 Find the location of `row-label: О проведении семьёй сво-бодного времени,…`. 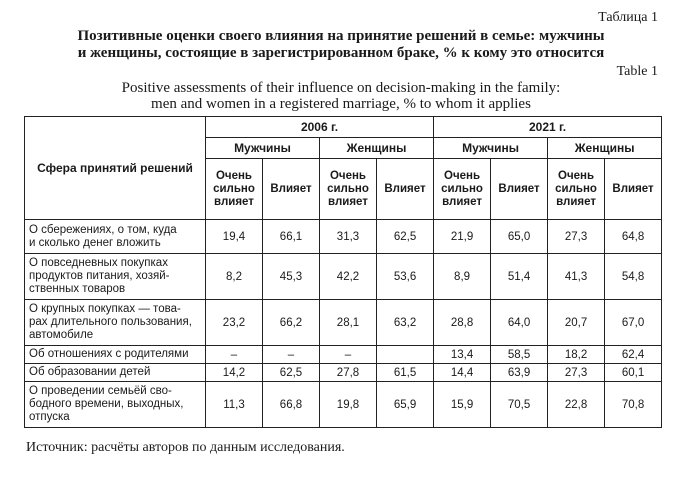

row-label: О проведении семьёй сво-бодного времени,… is located at coordinates (115, 404).